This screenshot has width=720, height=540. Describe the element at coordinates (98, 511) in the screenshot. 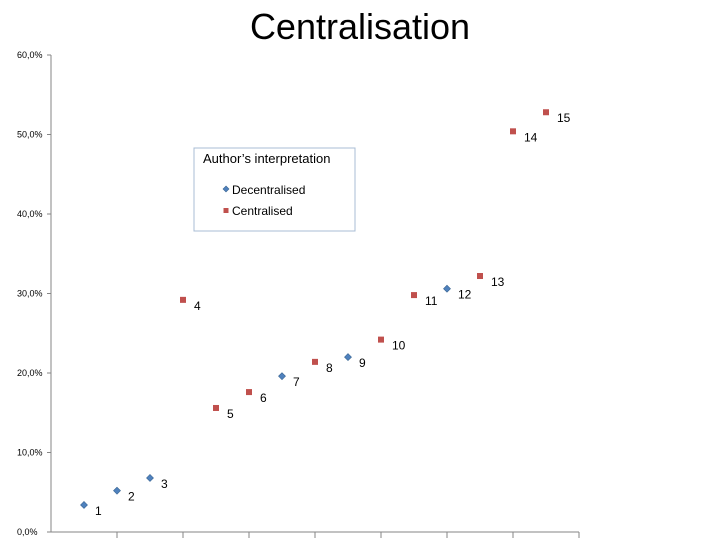

I see `point-label: 1` at that location.